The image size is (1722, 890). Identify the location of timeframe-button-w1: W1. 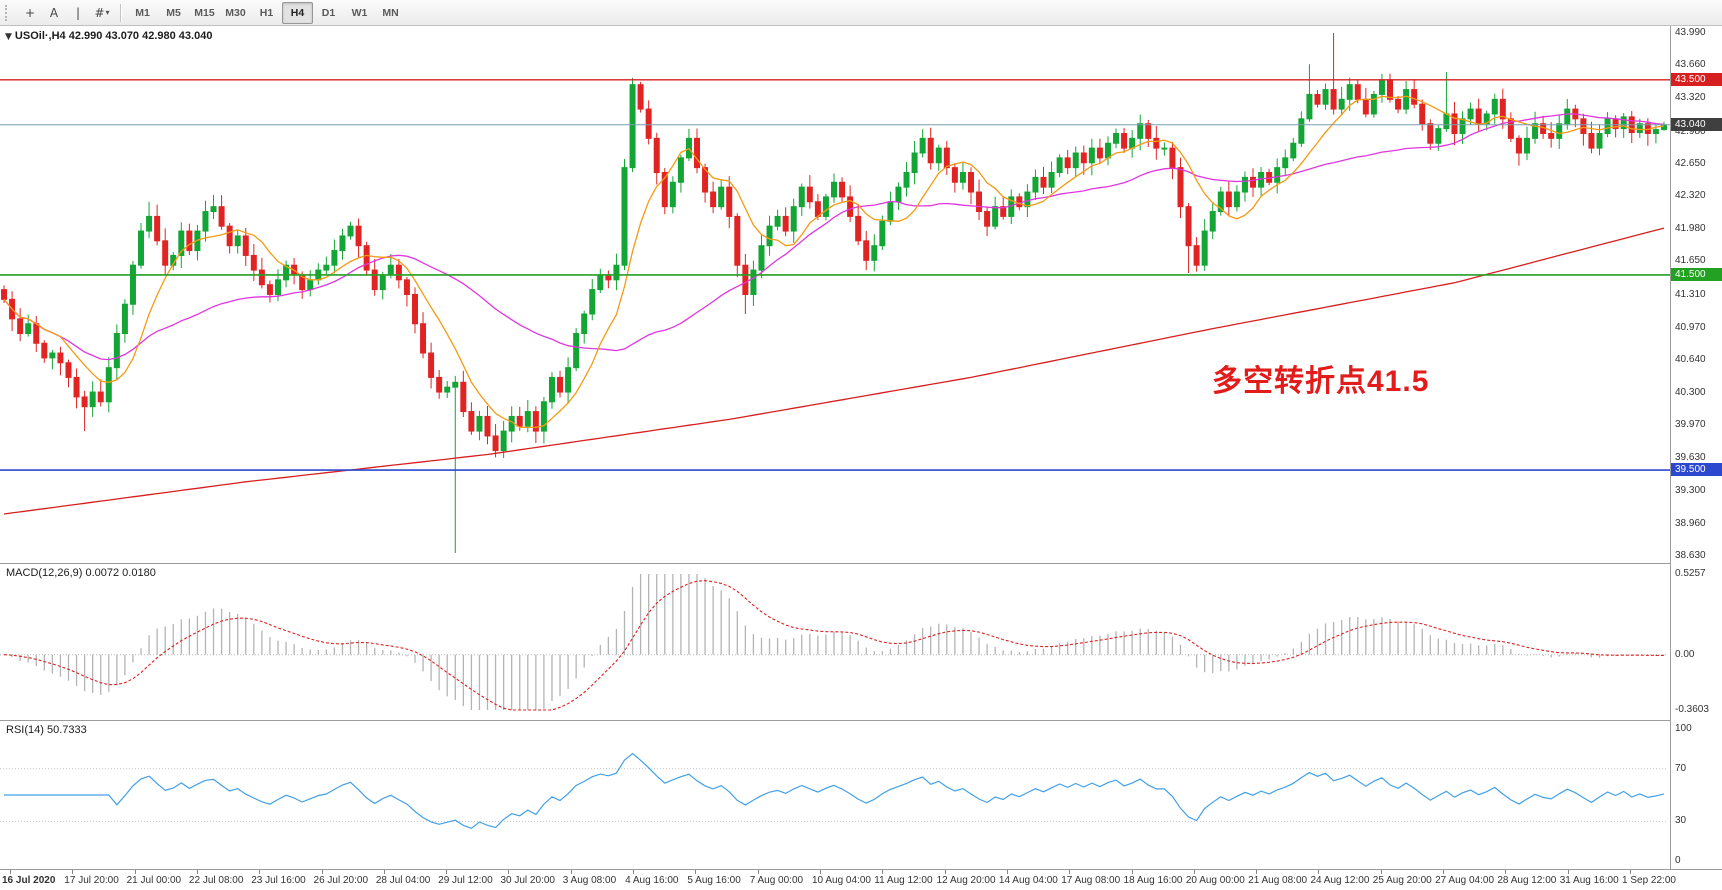
(359, 12).